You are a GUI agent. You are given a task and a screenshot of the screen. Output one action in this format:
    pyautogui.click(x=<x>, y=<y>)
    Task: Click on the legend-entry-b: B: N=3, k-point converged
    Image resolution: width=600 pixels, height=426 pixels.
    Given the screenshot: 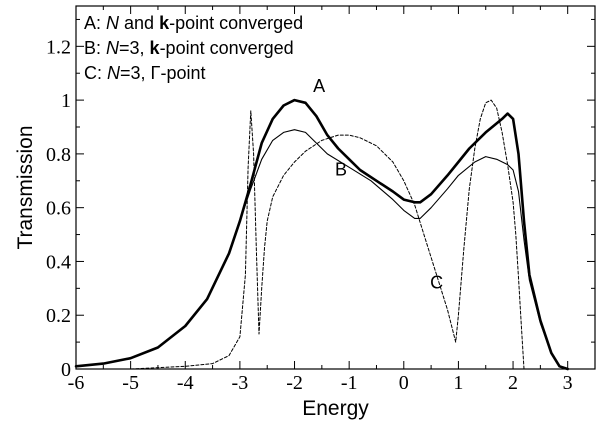 What is the action you would take?
    pyautogui.click(x=189, y=48)
    